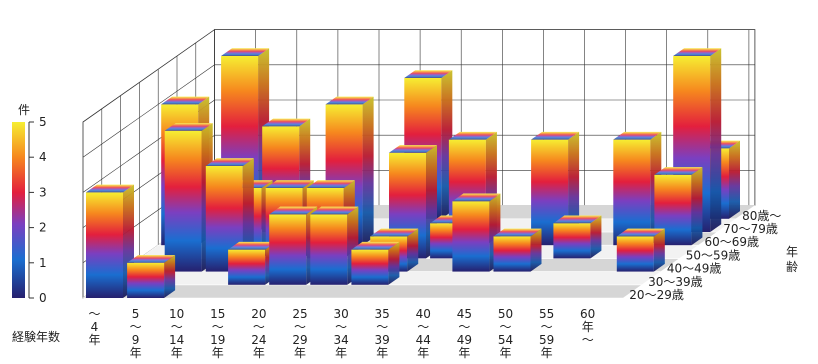 This screenshot has height=364, width=818. What do you see at coordinates (732, 242) in the screenshot?
I see `z-tick-label: 60〜69歳` at bounding box center [732, 242].